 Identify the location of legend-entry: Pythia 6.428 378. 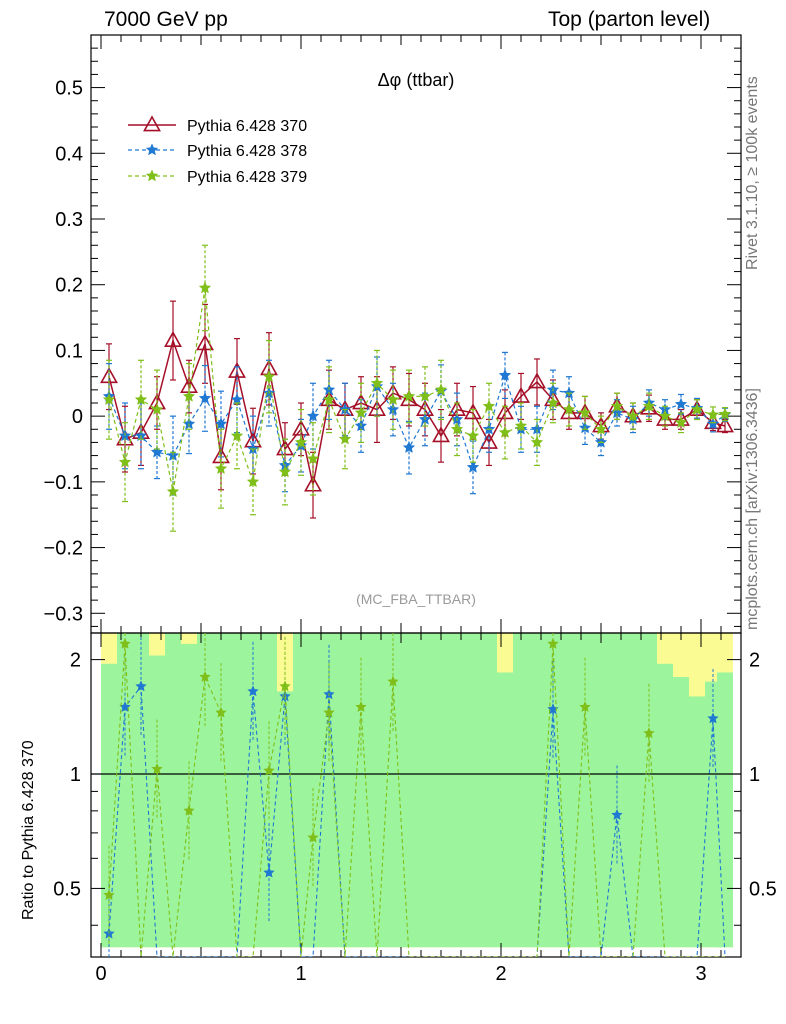
(217, 151).